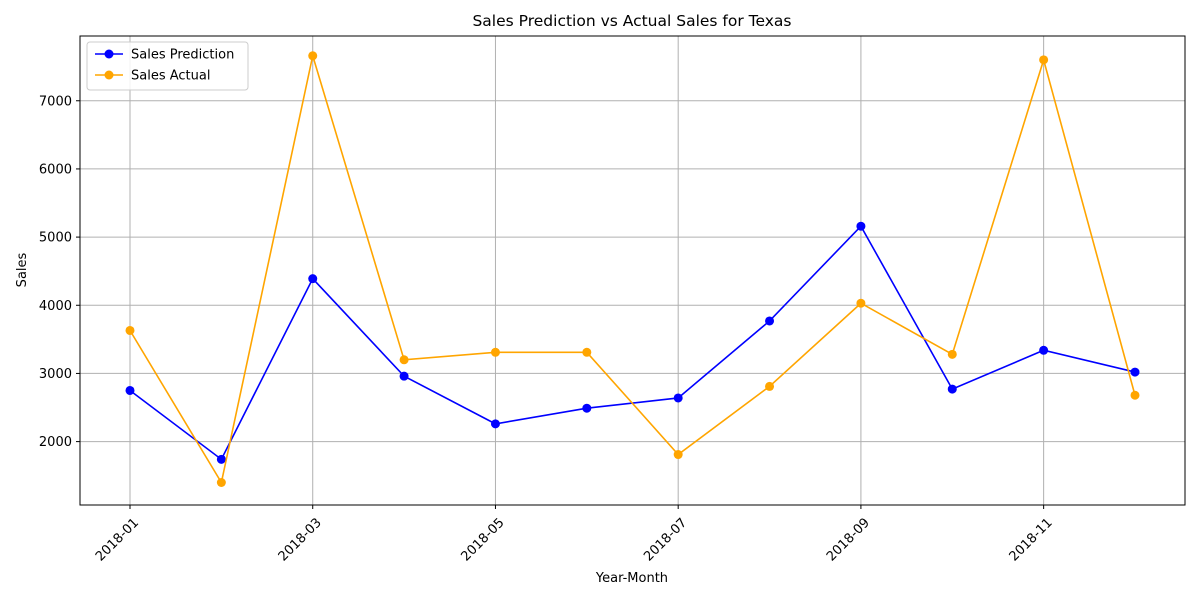 The height and width of the screenshot is (600, 1200). I want to click on y-tick-label: 7000, so click(55, 101).